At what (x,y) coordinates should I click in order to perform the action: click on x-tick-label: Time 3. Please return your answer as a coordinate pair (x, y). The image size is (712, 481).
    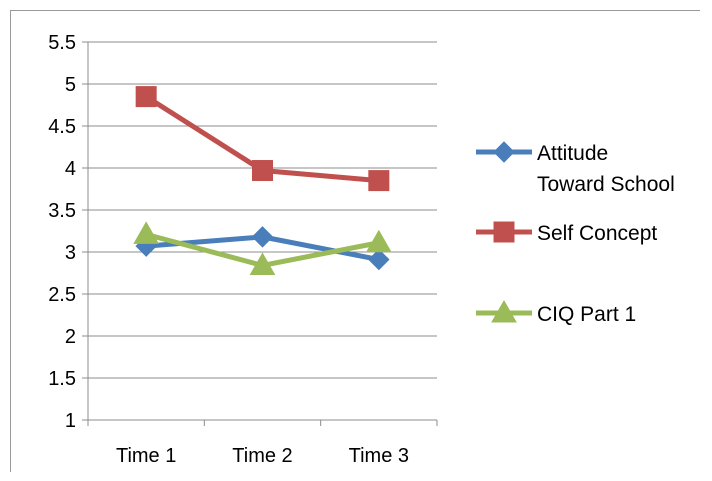
    Looking at the image, I should click on (379, 456).